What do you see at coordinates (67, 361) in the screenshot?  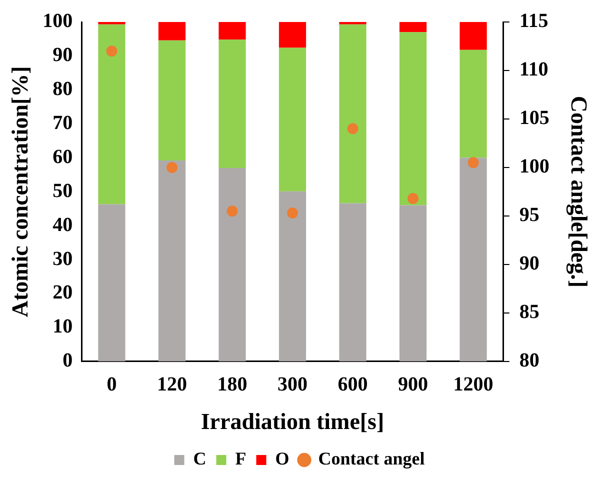 I see `y-tick-label: 0` at bounding box center [67, 361].